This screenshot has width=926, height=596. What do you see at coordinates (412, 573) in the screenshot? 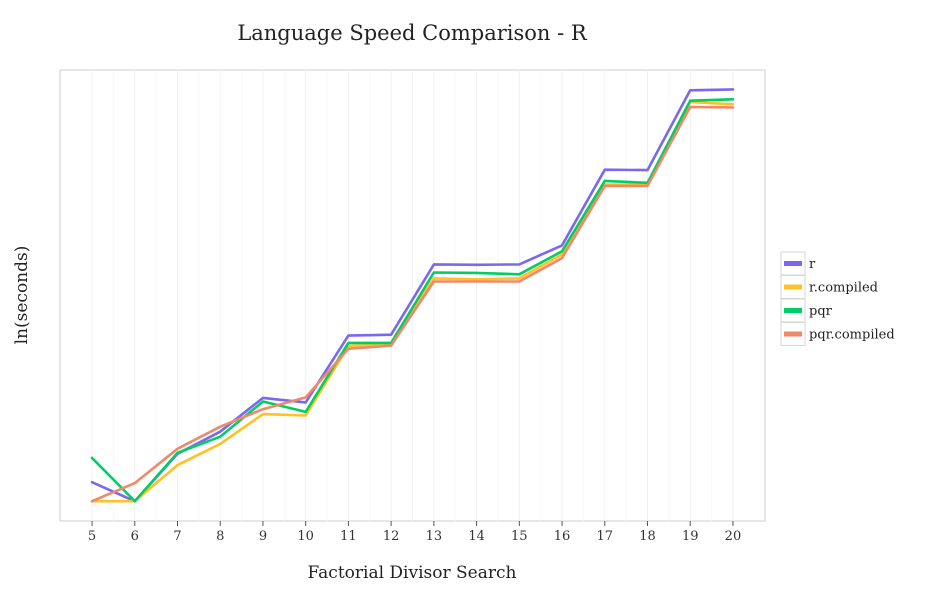
I see `x-axis-title: Factorial Divisor Search` at bounding box center [412, 573].